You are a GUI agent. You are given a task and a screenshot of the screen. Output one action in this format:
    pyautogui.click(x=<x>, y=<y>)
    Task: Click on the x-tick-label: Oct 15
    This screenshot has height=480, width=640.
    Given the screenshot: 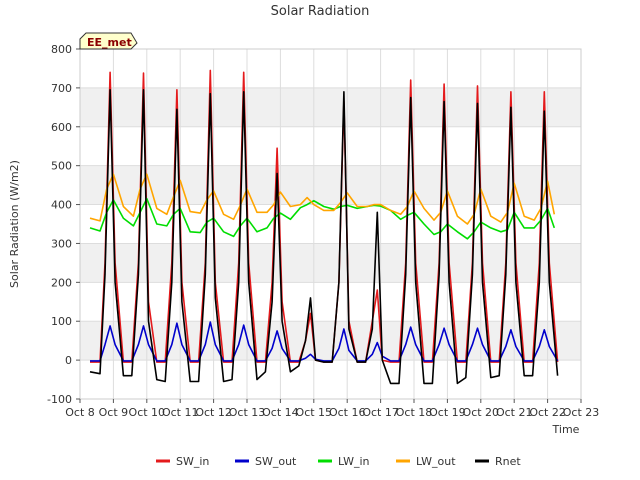 What is the action you would take?
    pyautogui.click(x=314, y=412)
    